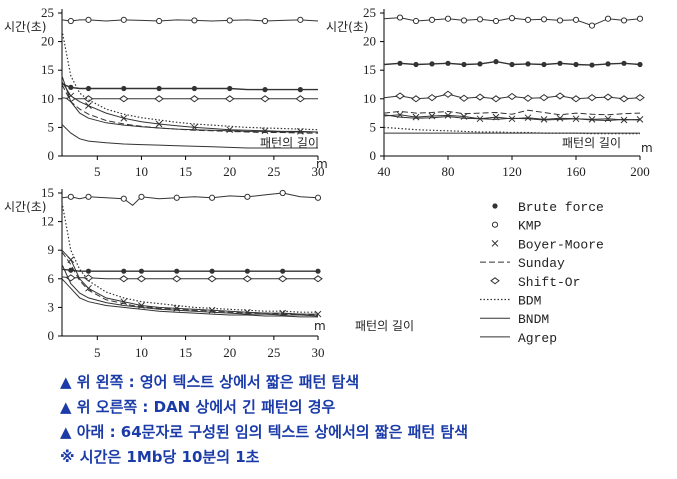 Image resolution: width=677 pixels, height=479 pixels. I want to click on legend-label-shift-or: Shift-Or, so click(549, 282).